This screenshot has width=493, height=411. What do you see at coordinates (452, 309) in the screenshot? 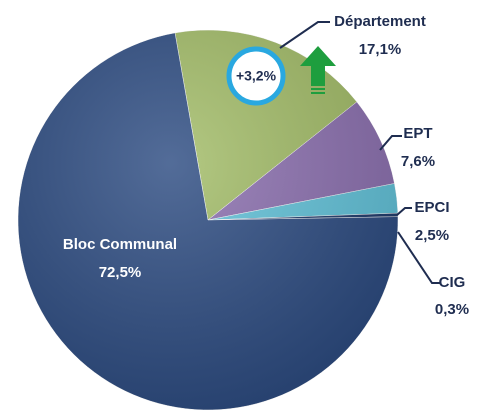
I see `value-label: 0,3%` at bounding box center [452, 309].